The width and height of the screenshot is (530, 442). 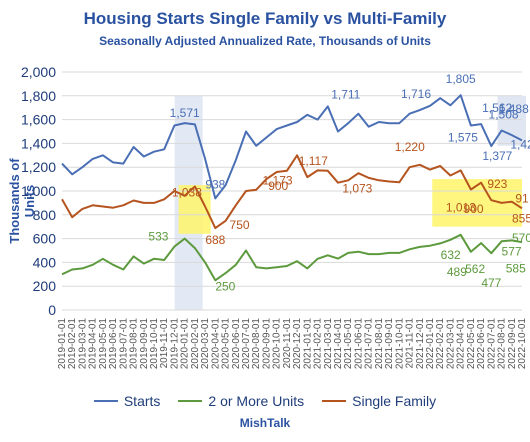 I want to click on x-tick-label: 2021-01-01, so click(x=307, y=344).